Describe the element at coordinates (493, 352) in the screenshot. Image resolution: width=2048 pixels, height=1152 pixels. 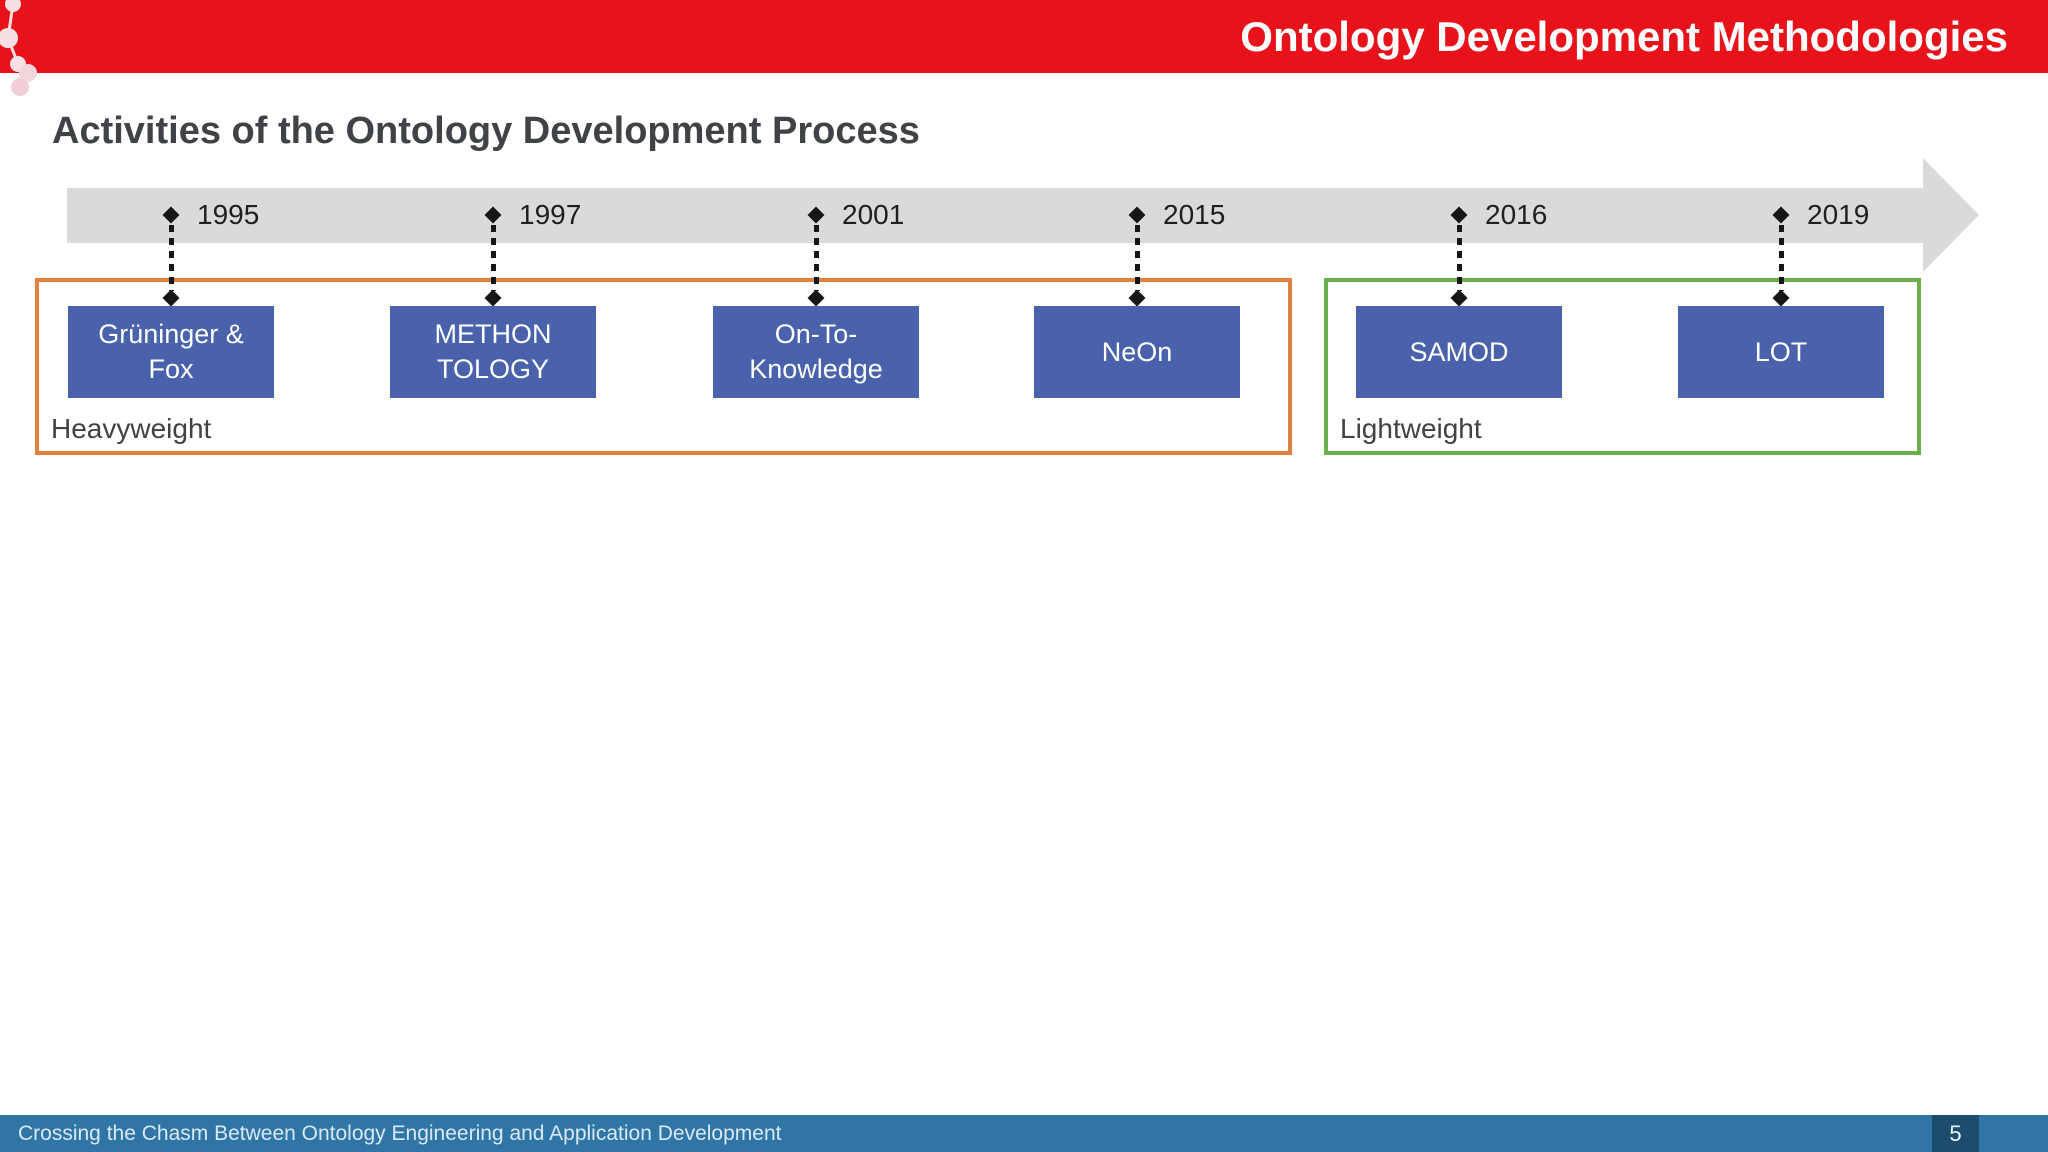
I see `methodology-box: METHON TOLOGY` at that location.